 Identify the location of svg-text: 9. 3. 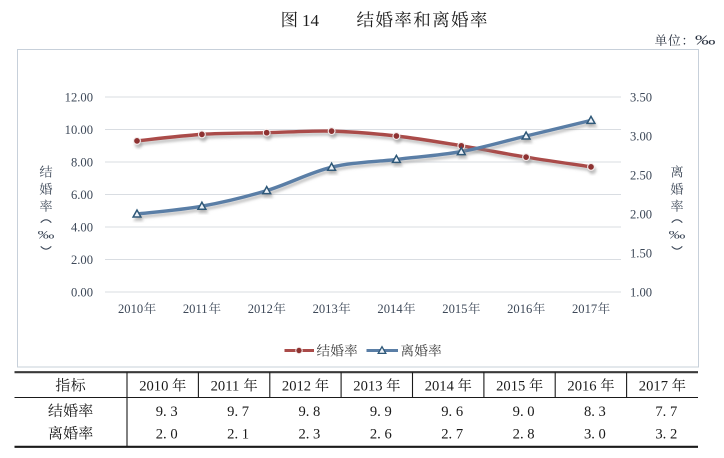
(167, 412).